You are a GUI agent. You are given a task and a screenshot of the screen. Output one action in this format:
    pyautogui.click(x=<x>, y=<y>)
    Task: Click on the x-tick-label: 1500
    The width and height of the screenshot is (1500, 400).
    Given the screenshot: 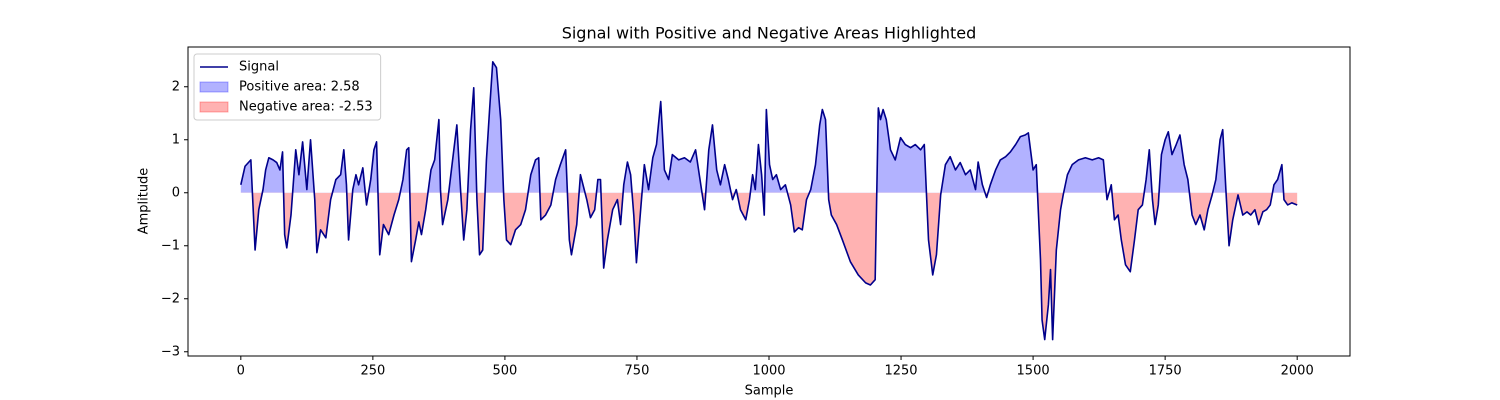 What is the action you would take?
    pyautogui.click(x=1033, y=371)
    